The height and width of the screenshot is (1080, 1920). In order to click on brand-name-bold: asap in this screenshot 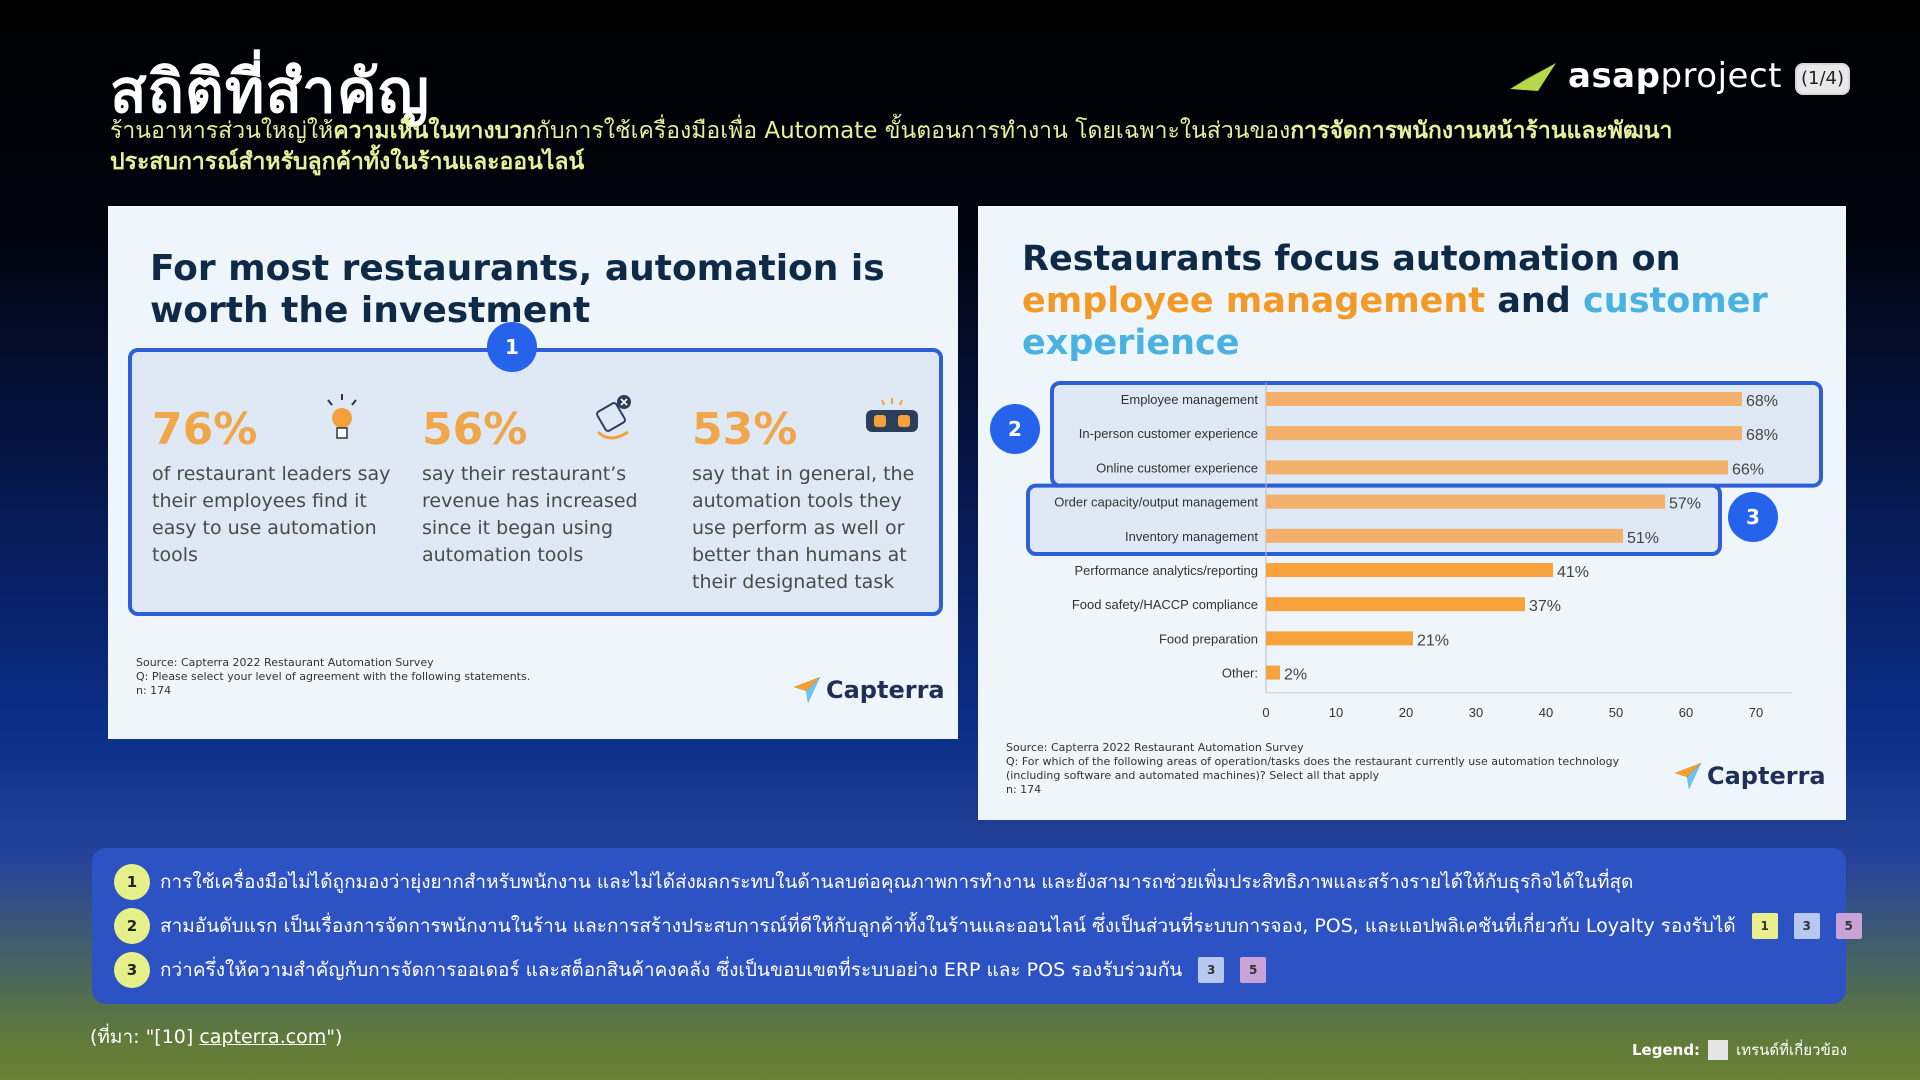, I will do `click(1614, 76)`.